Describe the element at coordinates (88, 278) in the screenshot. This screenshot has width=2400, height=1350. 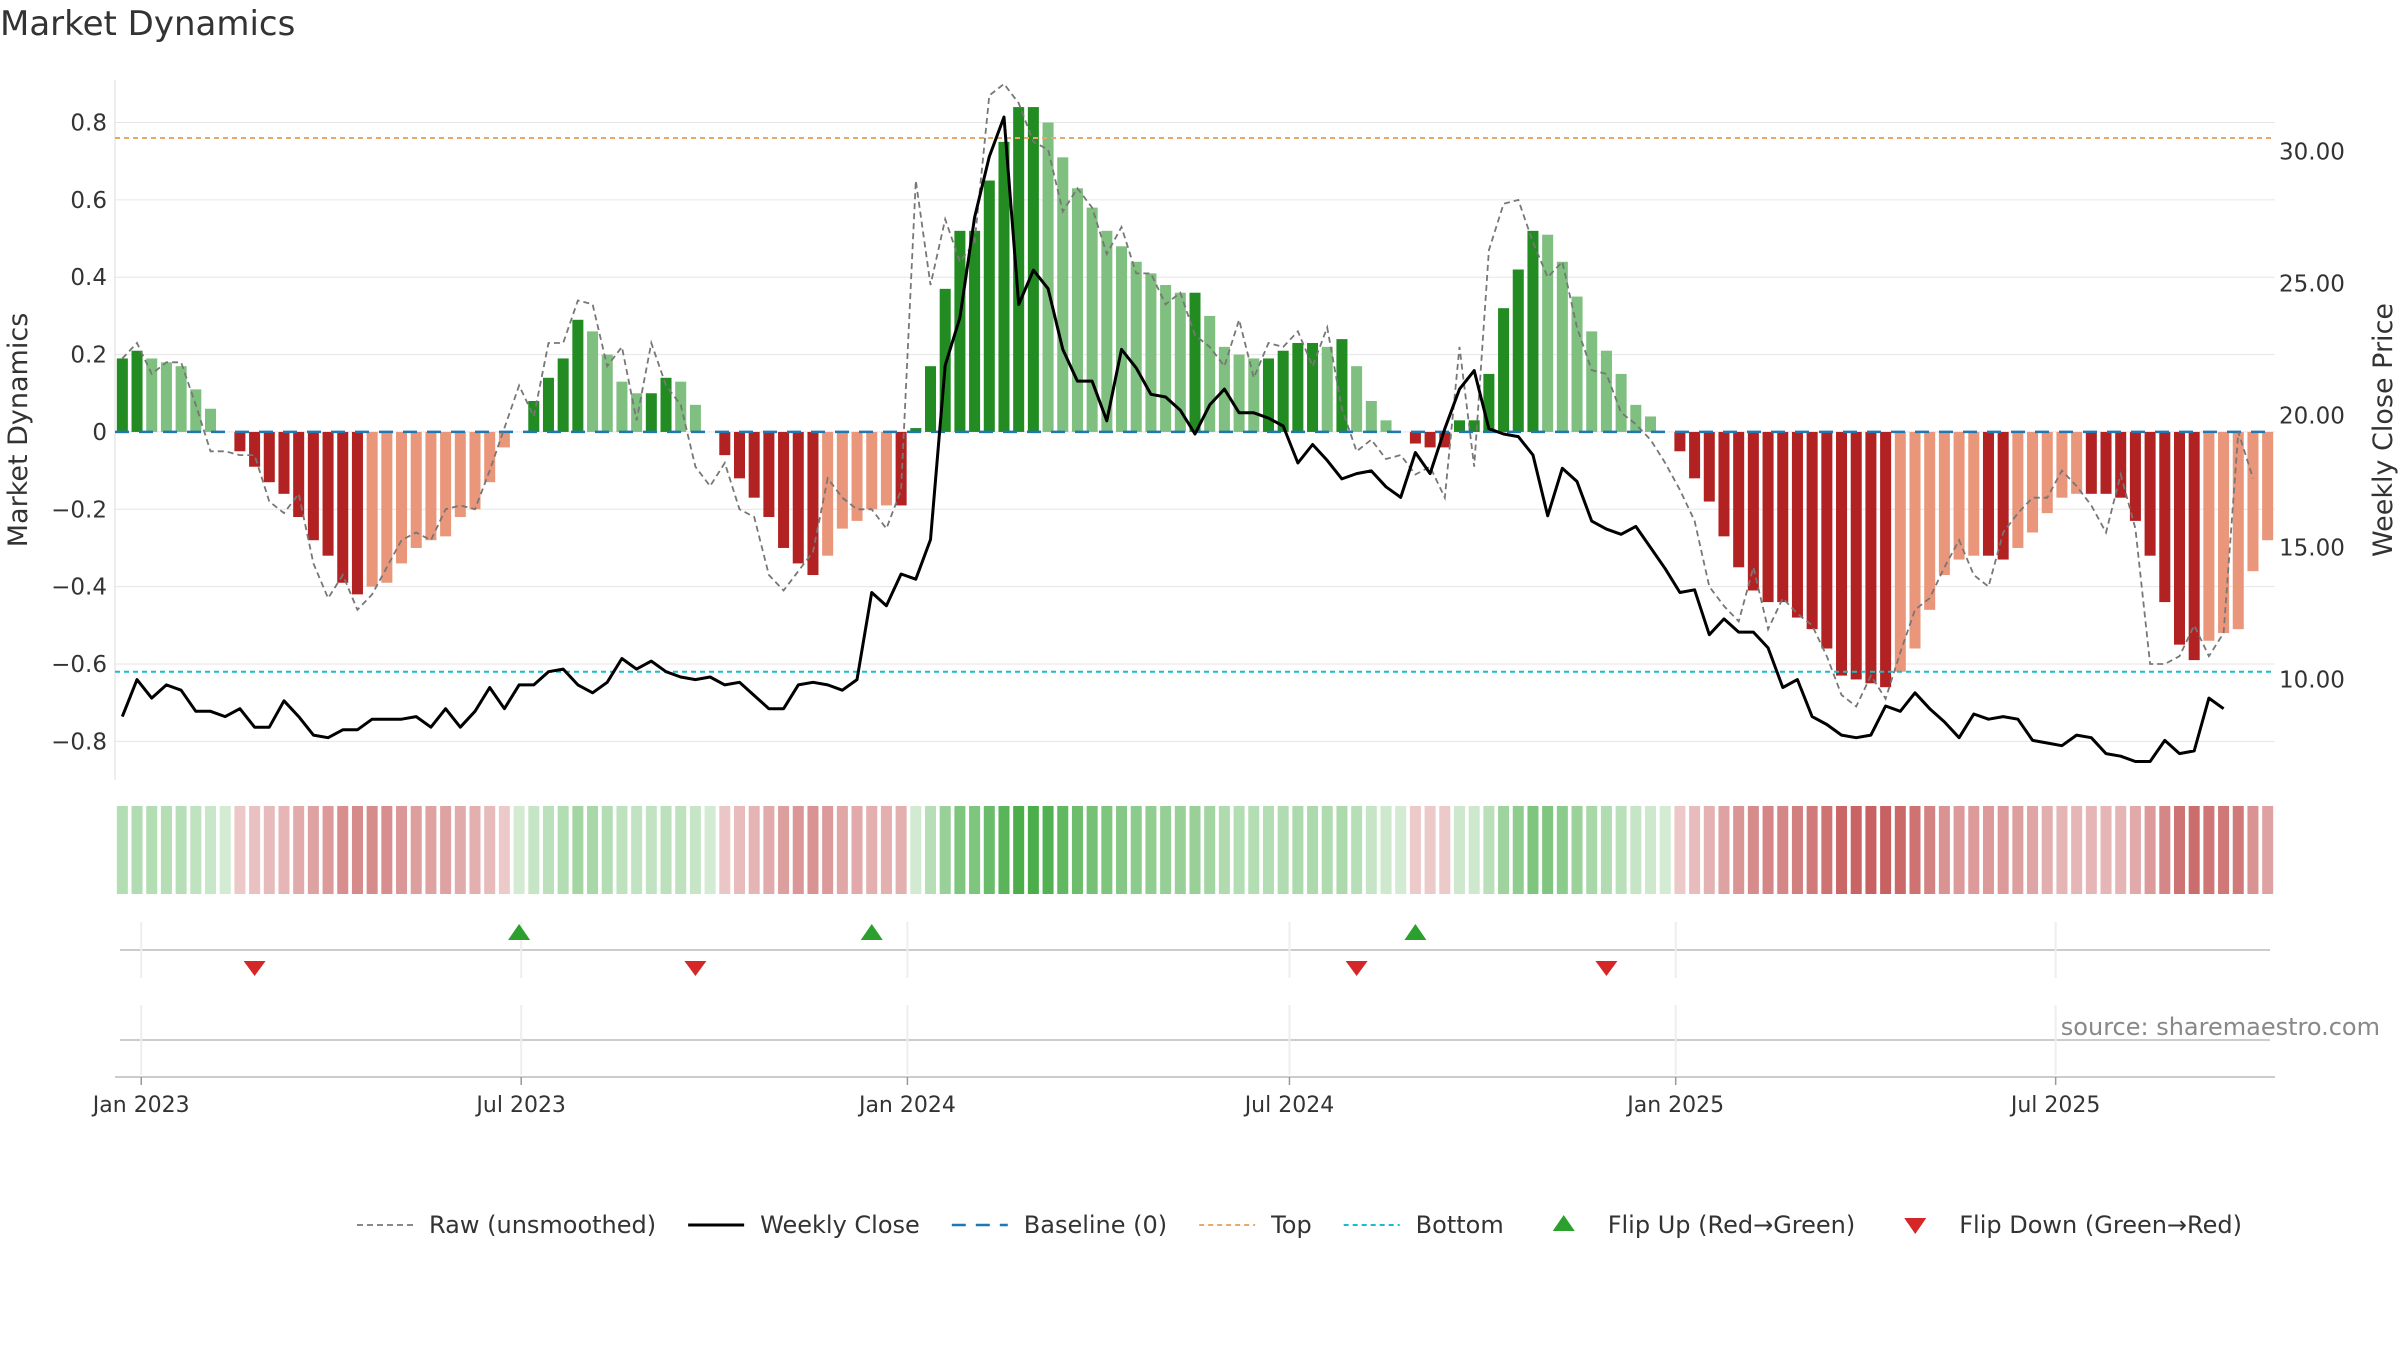
I see `y-tick-label: 0.4` at that location.